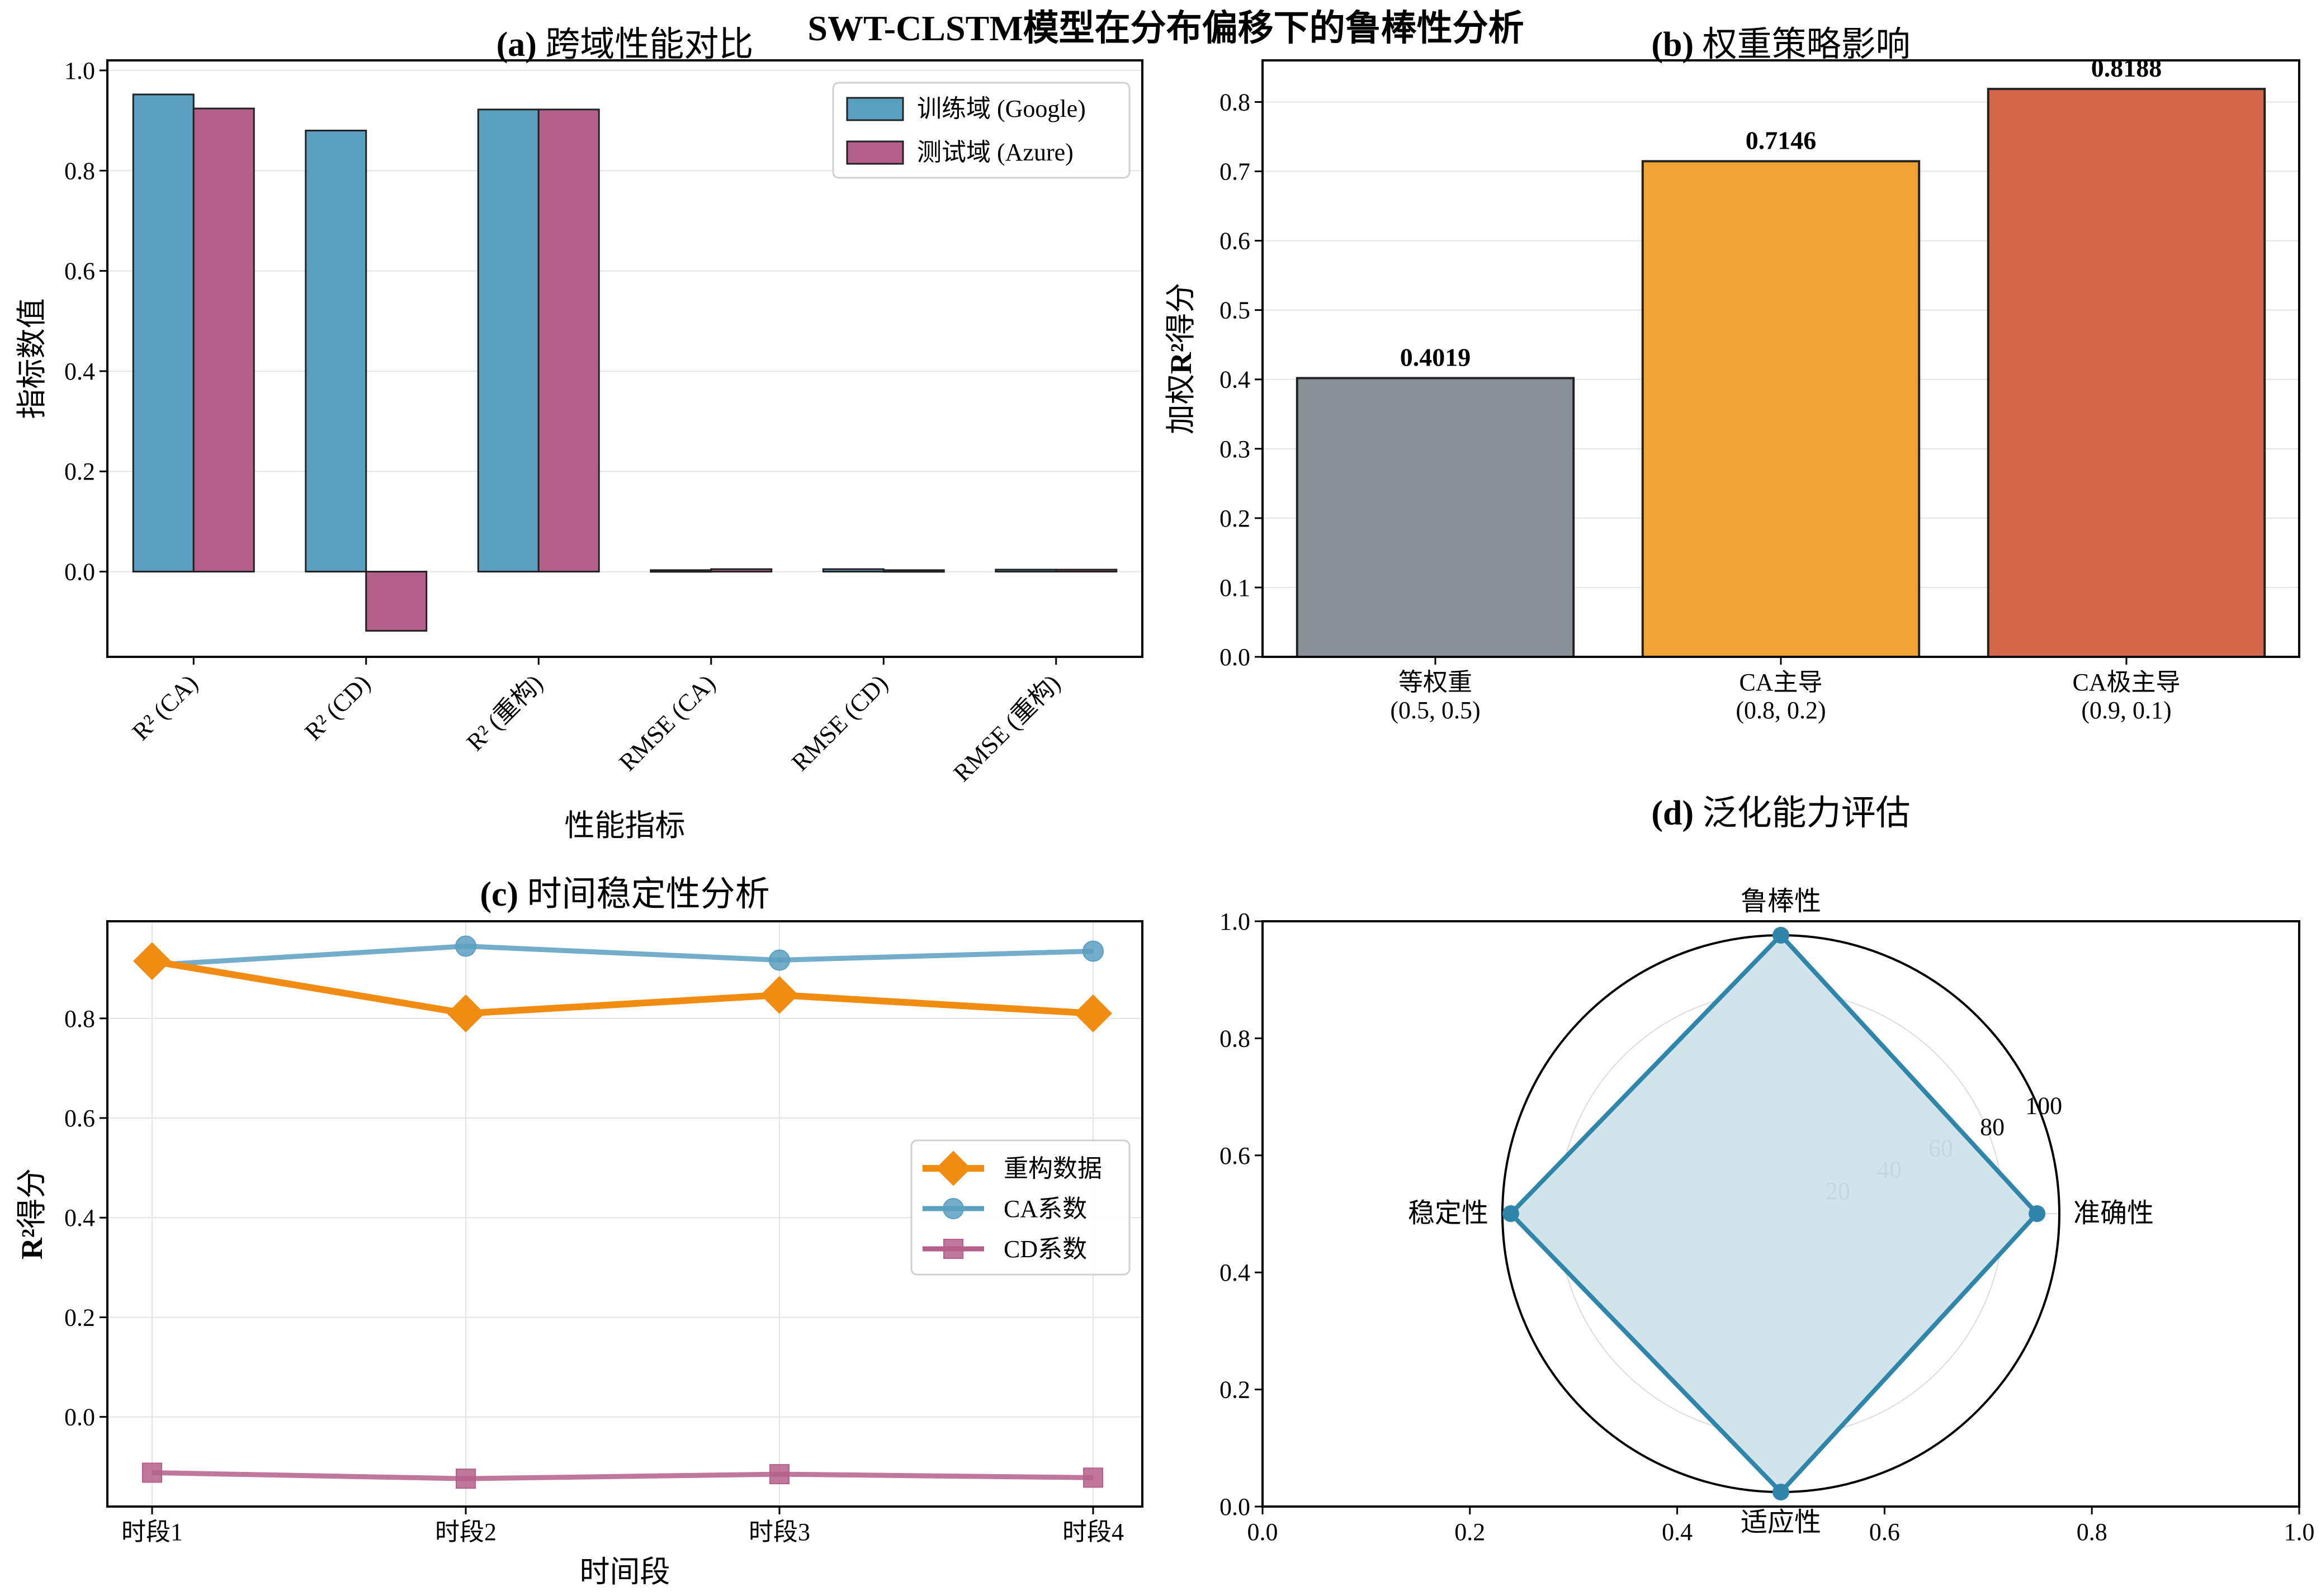 This screenshot has width=2321, height=1596. What do you see at coordinates (2092, 1532) in the screenshot?
I see `frame-x-tick-label: 0.8` at bounding box center [2092, 1532].